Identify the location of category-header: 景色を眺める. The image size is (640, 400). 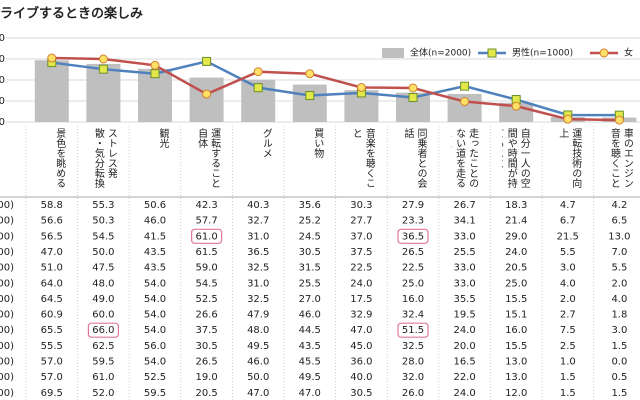
(59, 158).